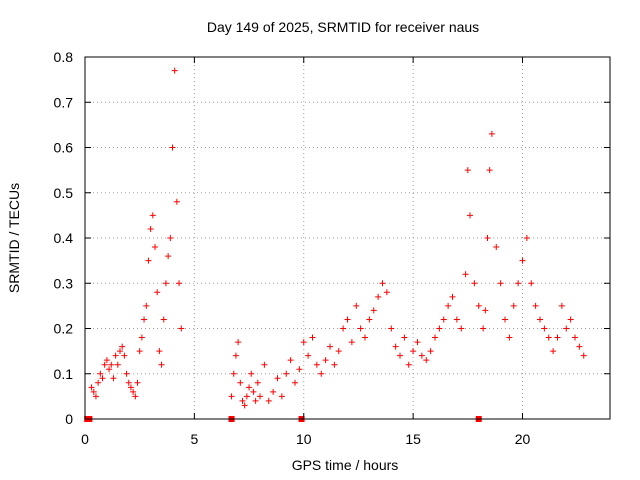 The width and height of the screenshot is (640, 480). I want to click on x-tick-label: 0, so click(85, 439).